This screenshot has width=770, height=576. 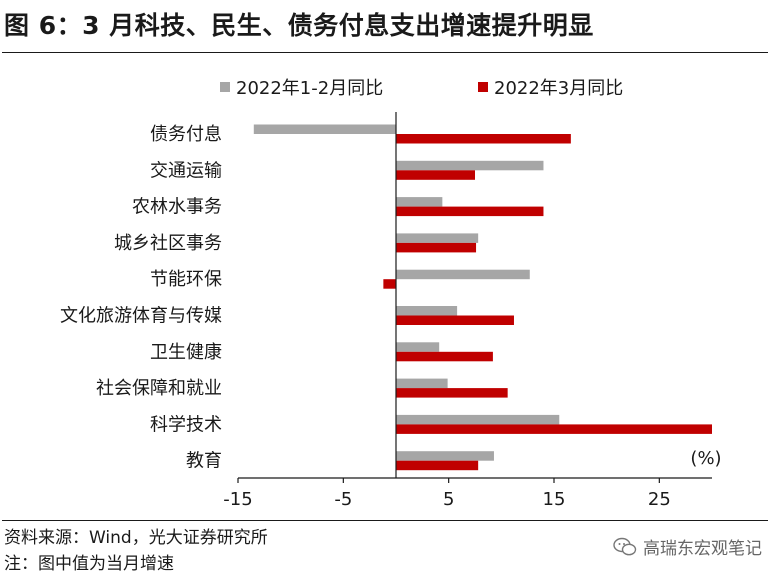 I want to click on source-note: 资料来源：Wind，光大证券研究所, so click(x=136, y=538).